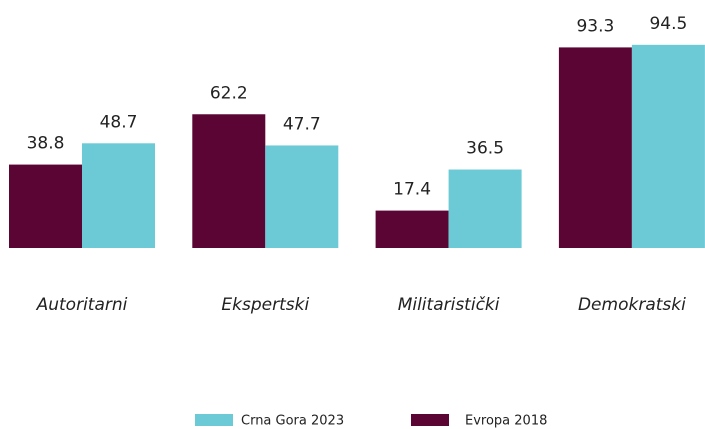 The image size is (705, 429). What do you see at coordinates (506, 421) in the screenshot?
I see `legend-label: Evropa 2018` at bounding box center [506, 421].